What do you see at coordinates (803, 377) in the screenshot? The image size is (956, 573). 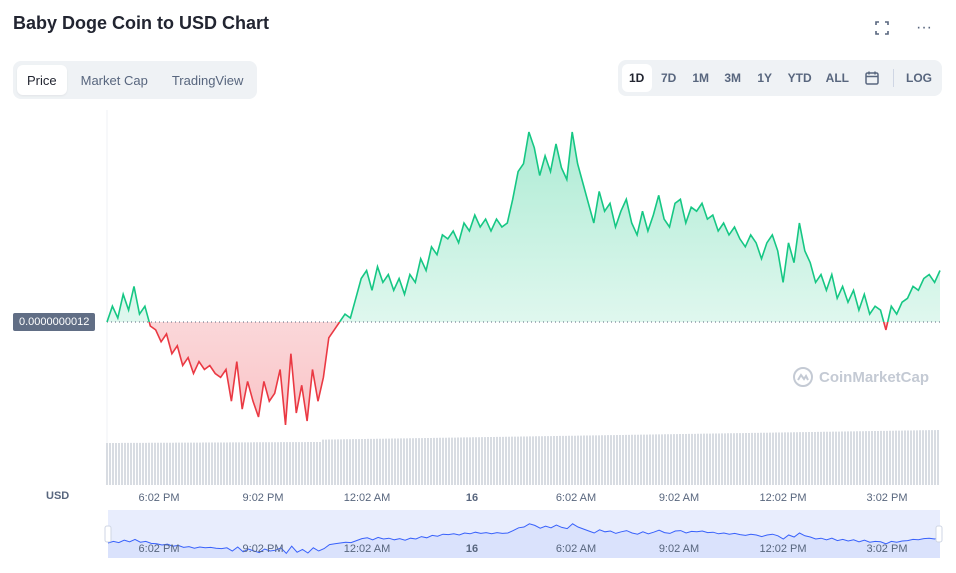 I see `coinmarketcap-logo-icon` at bounding box center [803, 377].